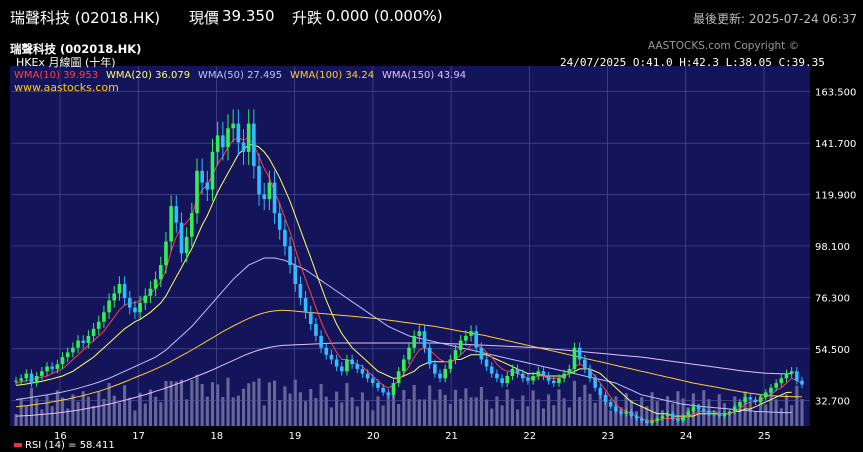 Image resolution: width=863 pixels, height=452 pixels. I want to click on x-tick-label: 24, so click(686, 435).